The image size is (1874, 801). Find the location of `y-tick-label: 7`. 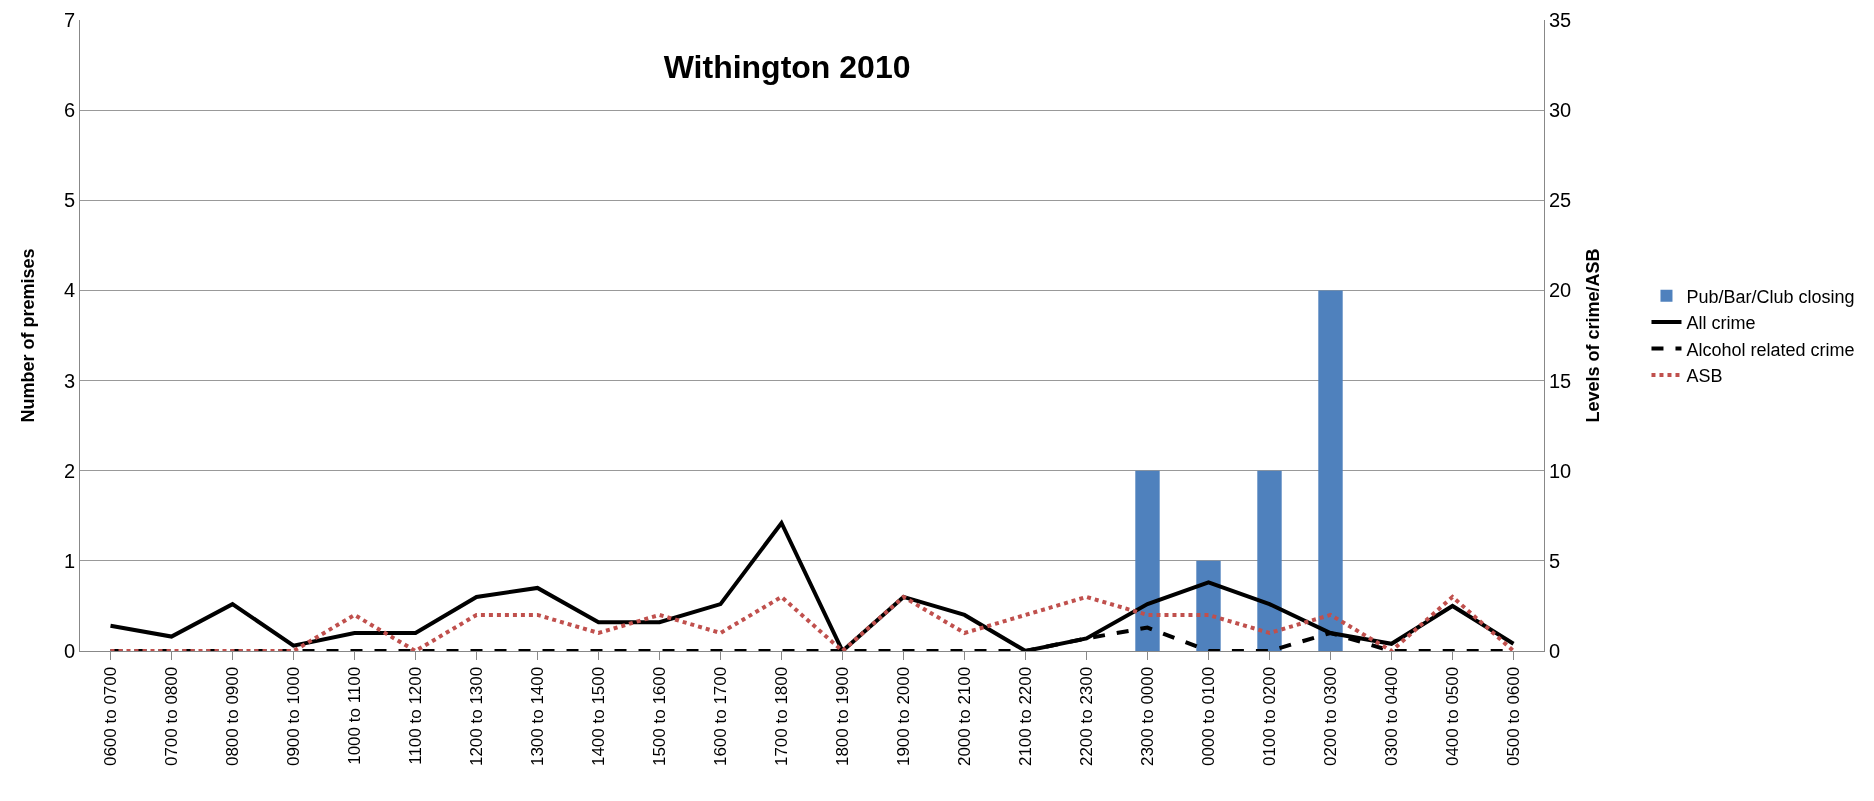

y-tick-label: 7 is located at coordinates (69, 20).